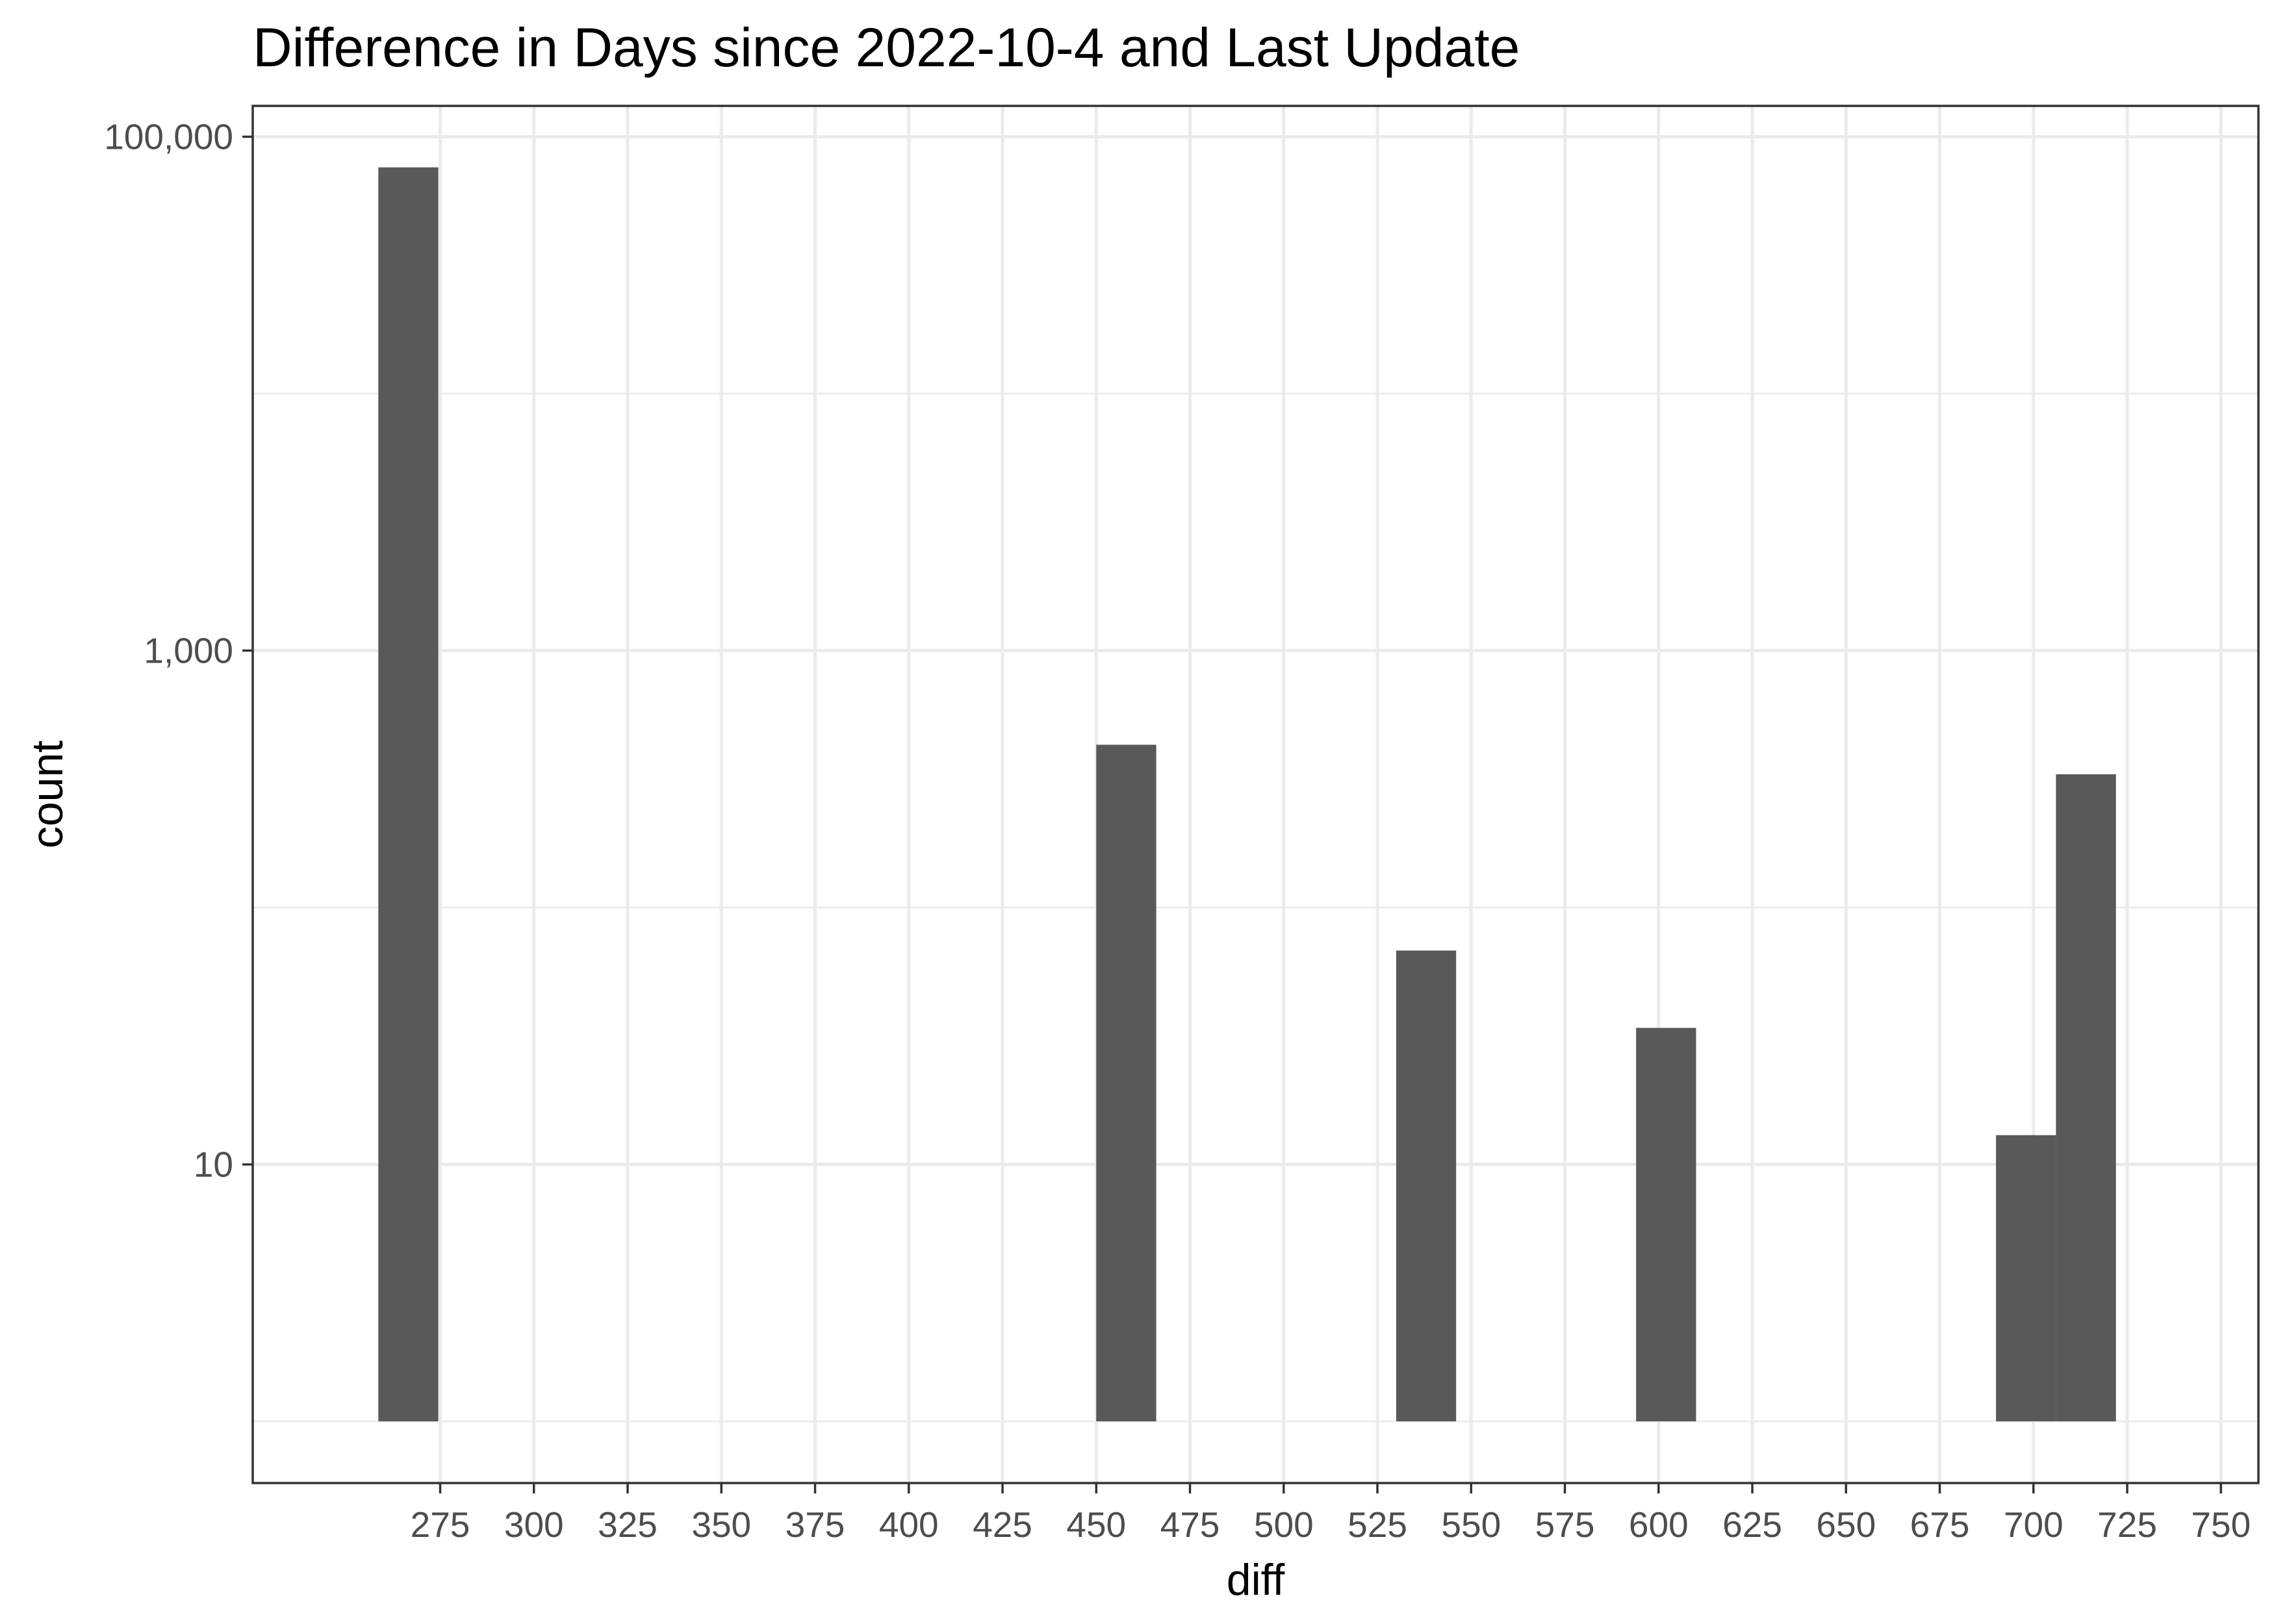 This screenshot has height=1624, width=2274. What do you see at coordinates (440, 1524) in the screenshot?
I see `x-tick-label: 275` at bounding box center [440, 1524].